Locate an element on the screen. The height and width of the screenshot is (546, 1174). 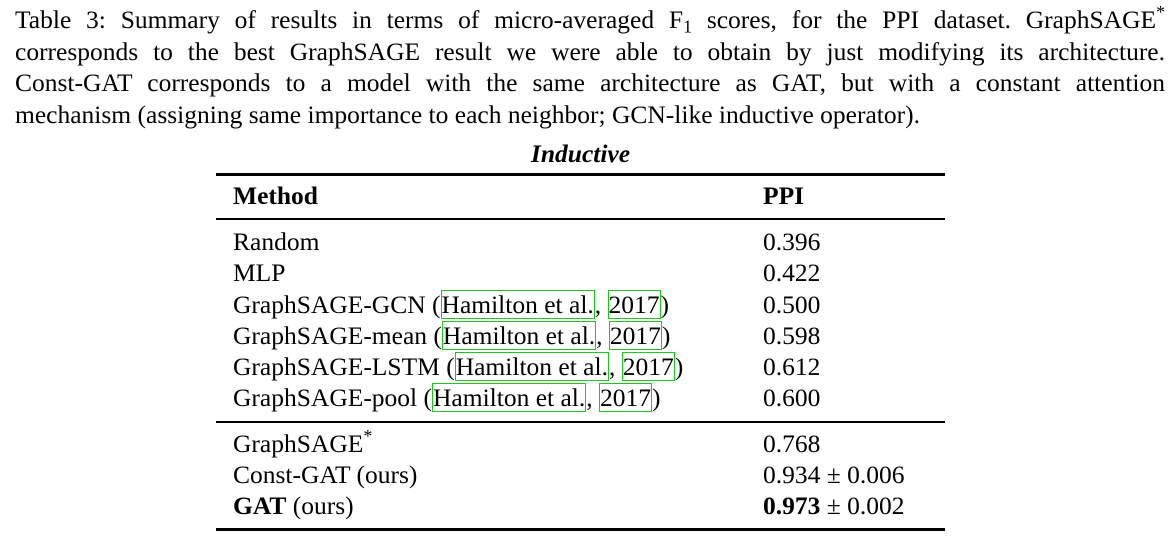
header-ppi: PPI is located at coordinates (784, 195).